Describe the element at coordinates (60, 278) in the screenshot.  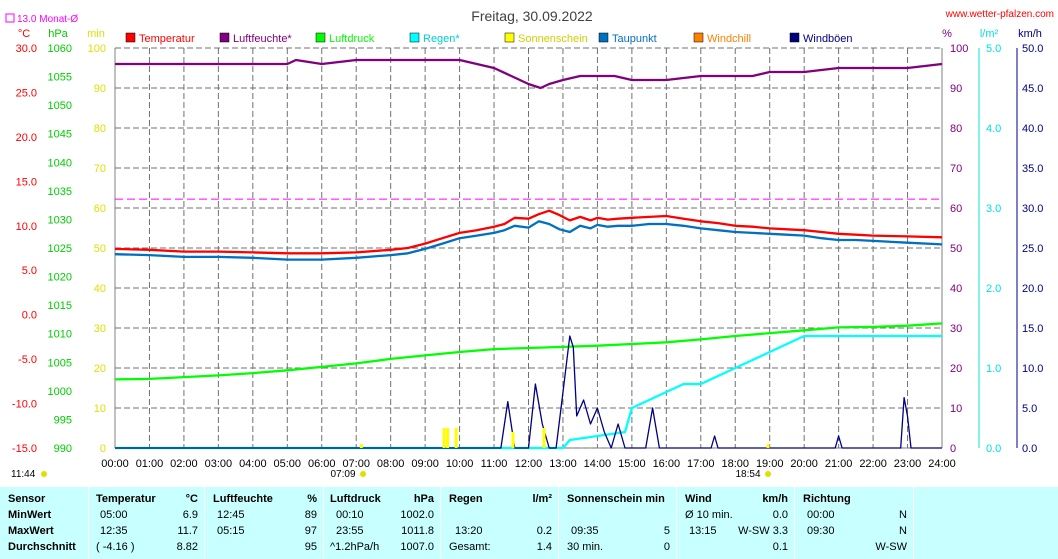
I see `pressure-tick-label: 1020` at that location.